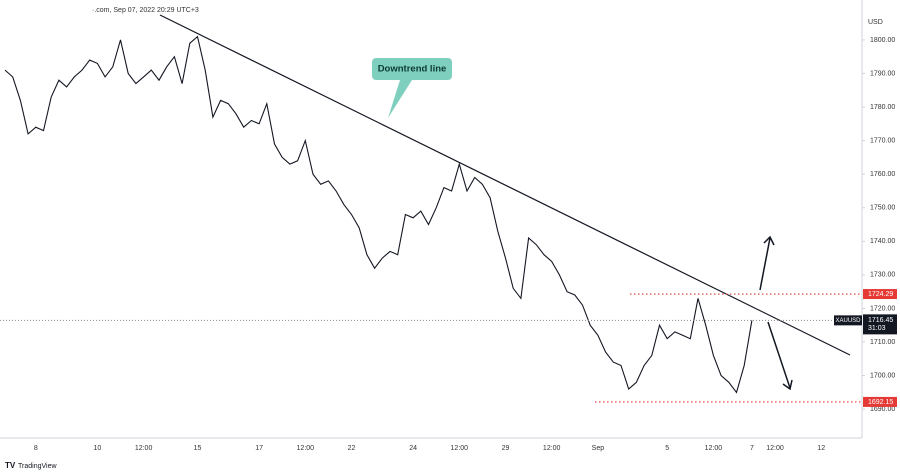 The height and width of the screenshot is (475, 900). What do you see at coordinates (877, 328) in the screenshot?
I see `countdown-label: 31:03` at bounding box center [877, 328].